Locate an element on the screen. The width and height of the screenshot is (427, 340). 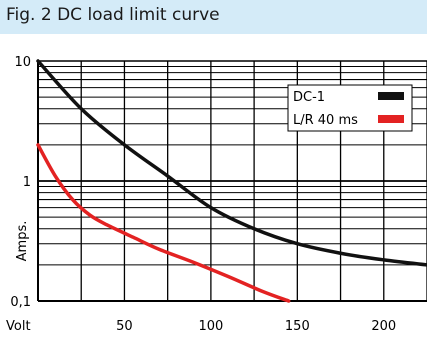
x-tick-label: 150 is located at coordinates (297, 326).